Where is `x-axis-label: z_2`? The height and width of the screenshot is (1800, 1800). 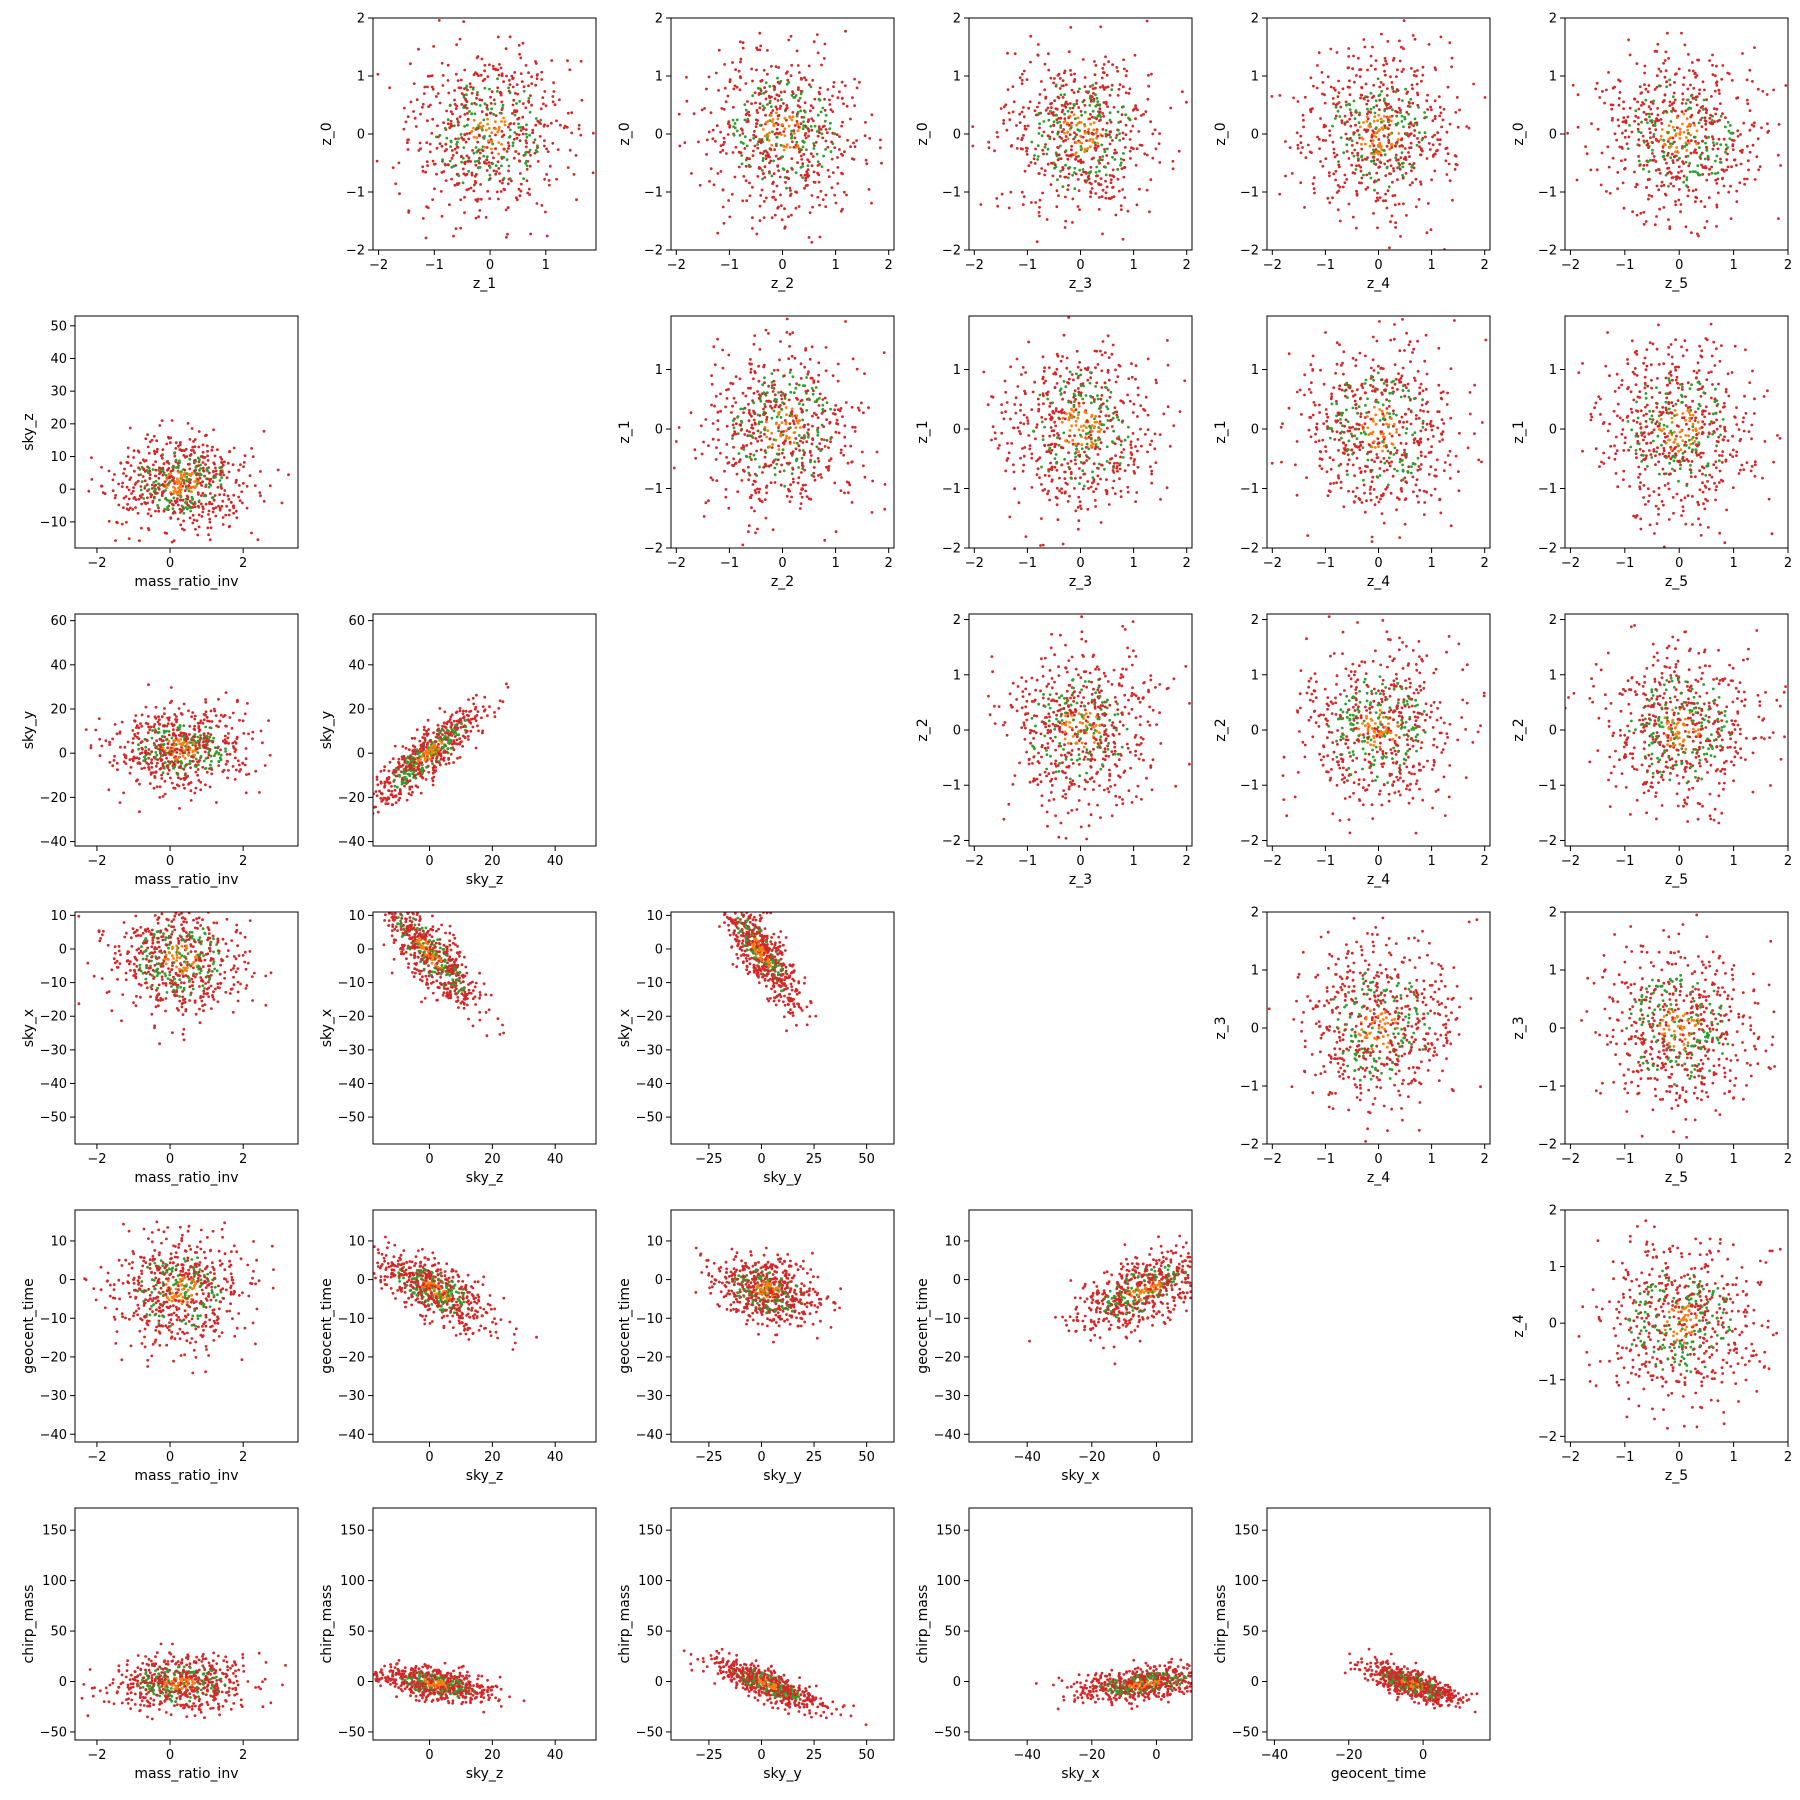
x-axis-label: z_2 is located at coordinates (782, 284).